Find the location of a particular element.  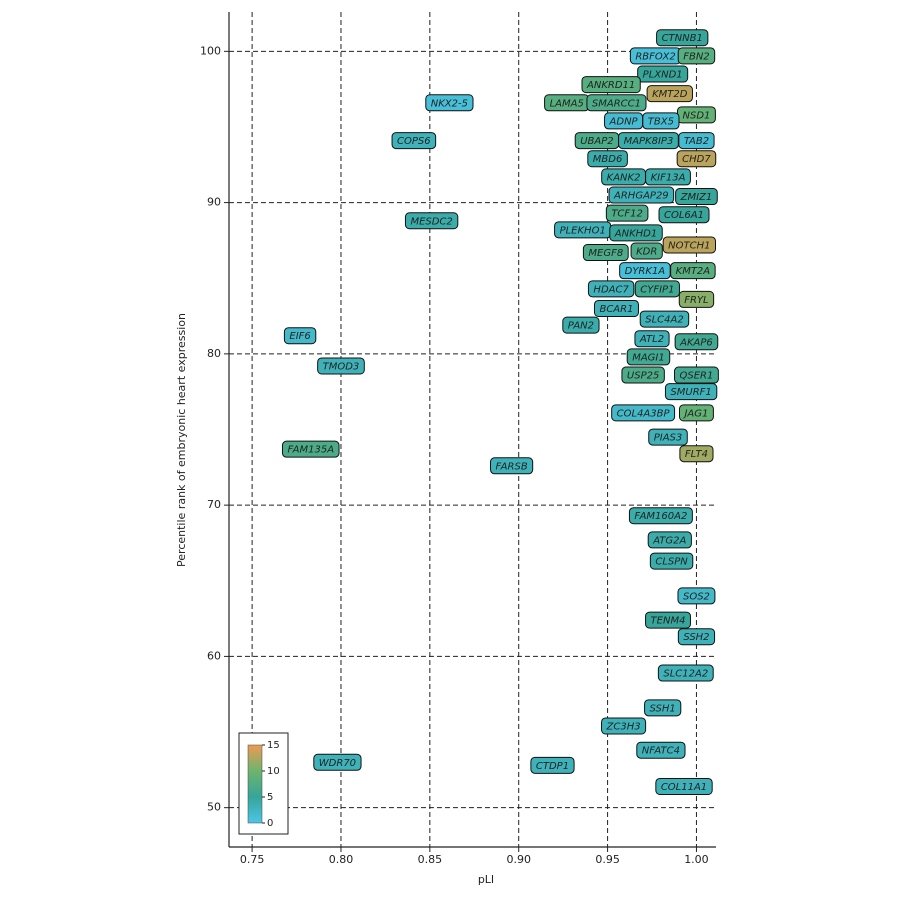

gene-point: QSER1 is located at coordinates (696, 375).